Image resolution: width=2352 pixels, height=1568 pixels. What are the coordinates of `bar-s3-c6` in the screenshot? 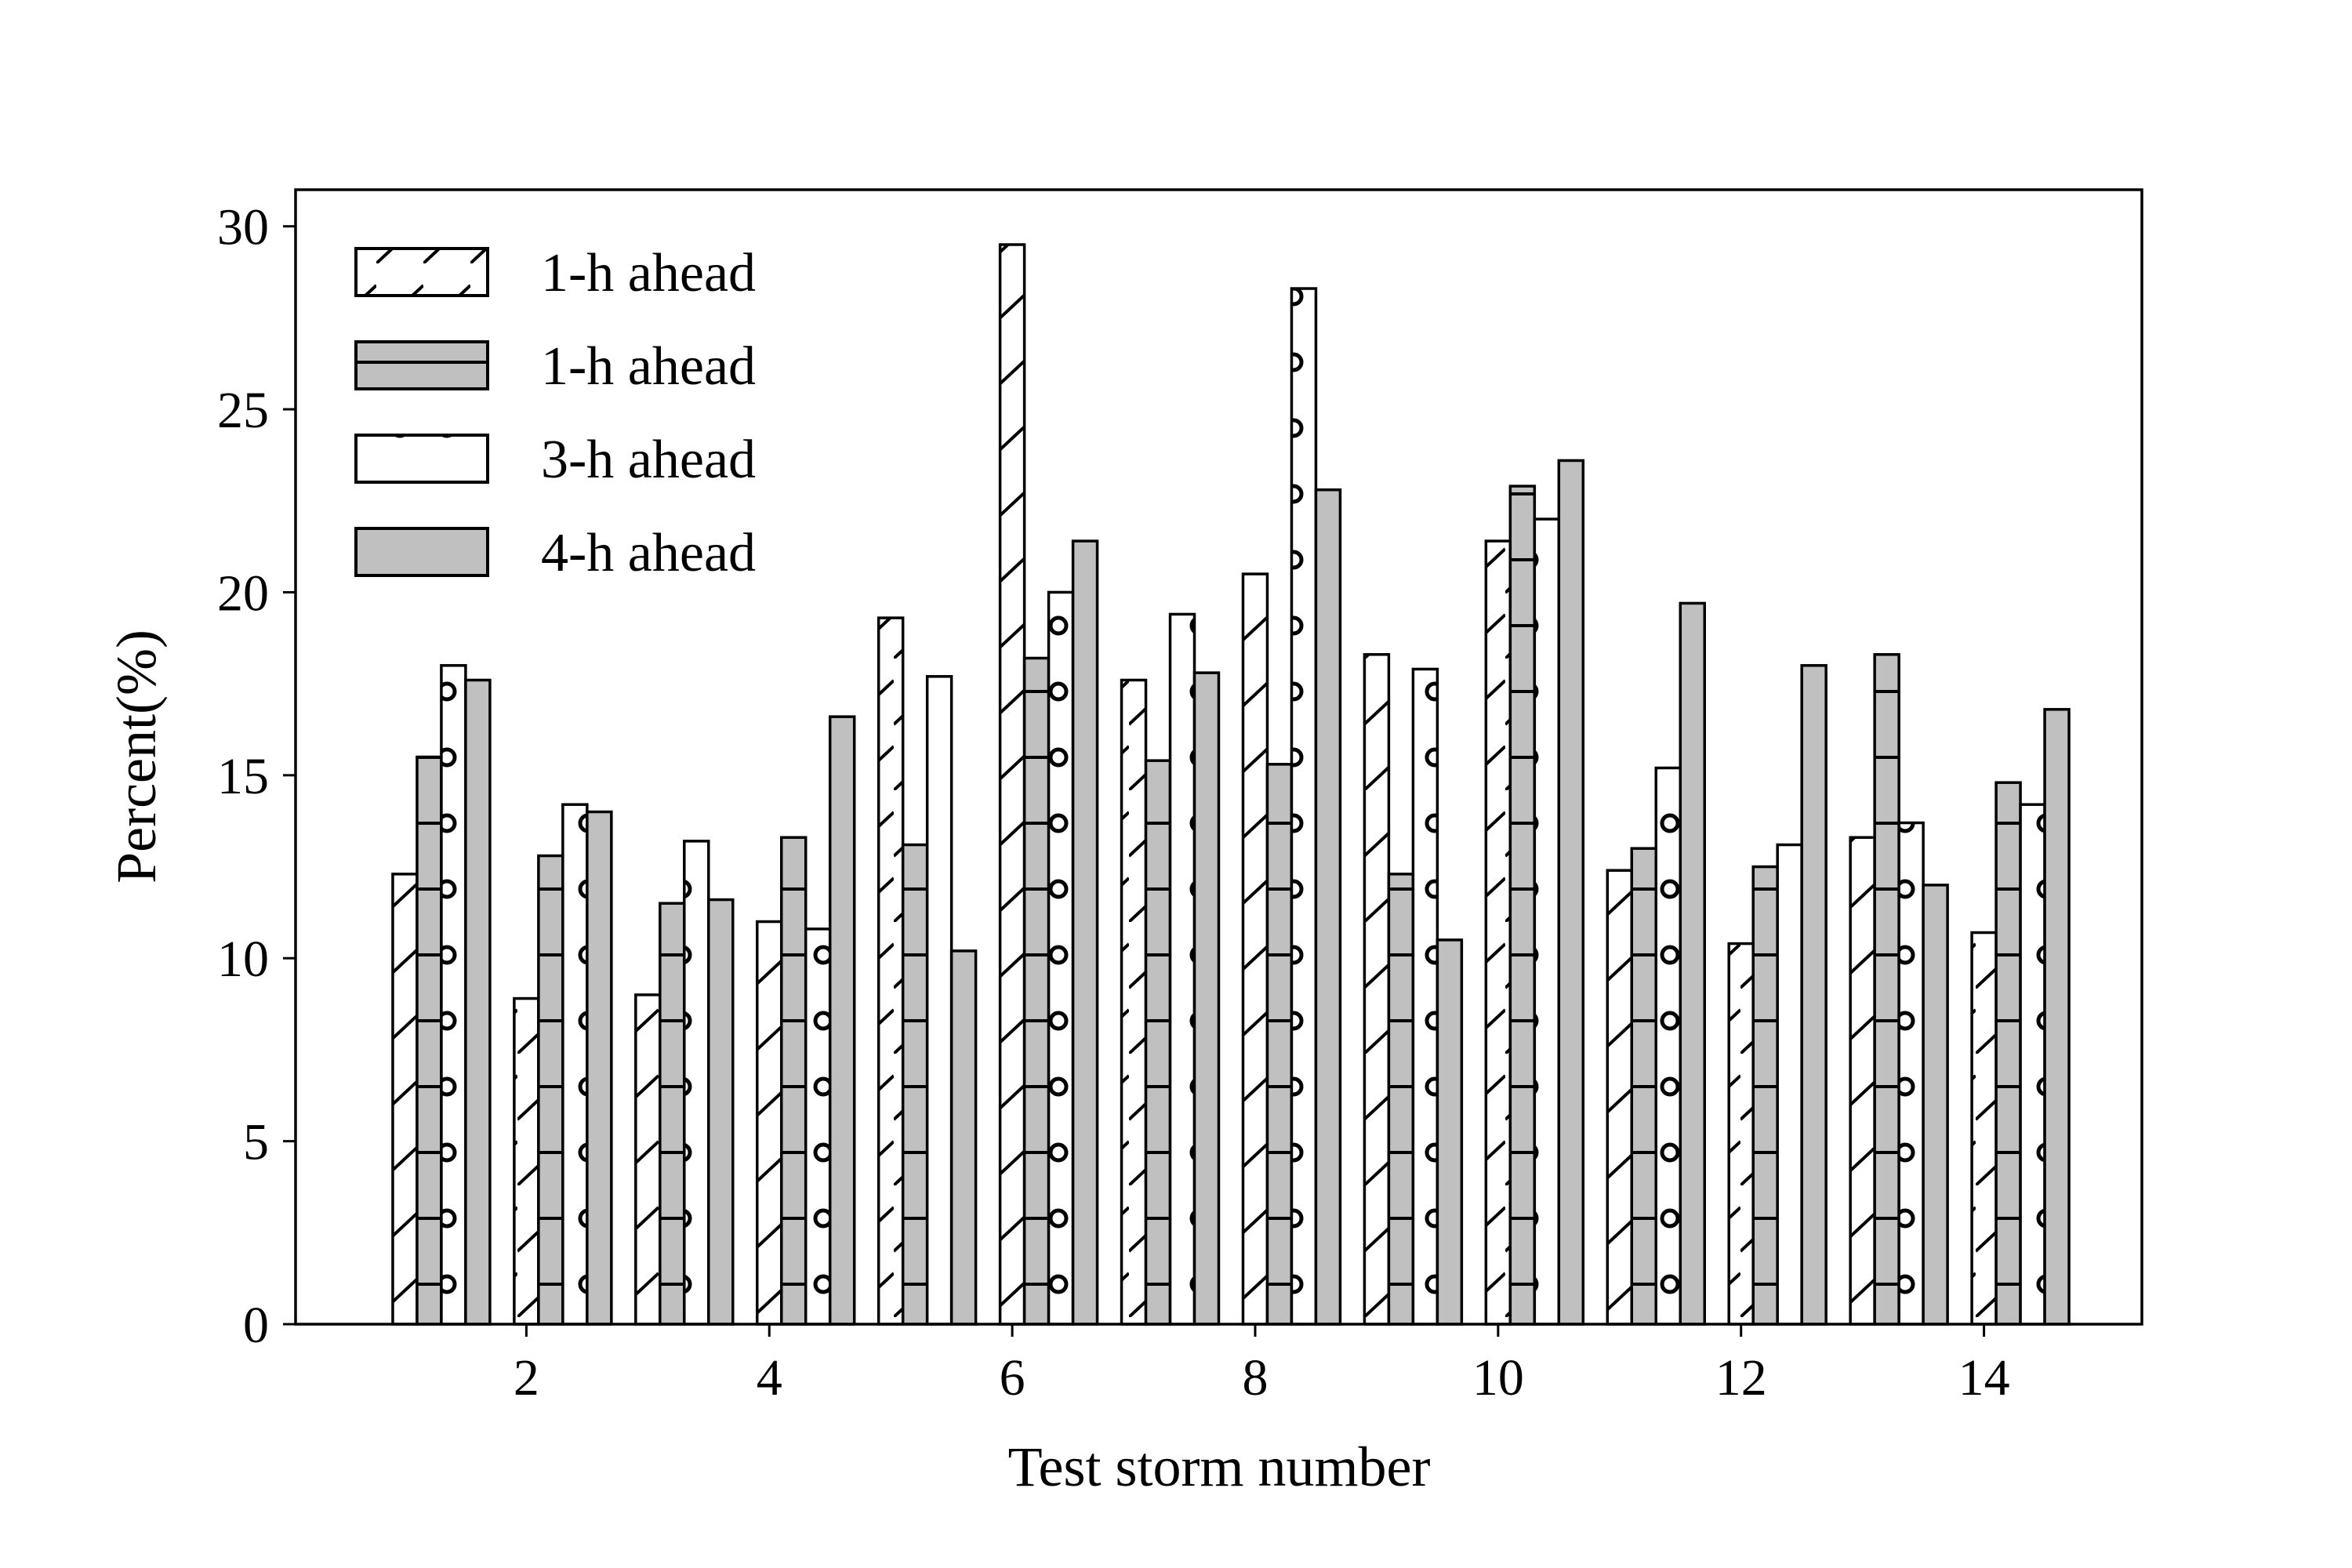 It's located at (1061, 958).